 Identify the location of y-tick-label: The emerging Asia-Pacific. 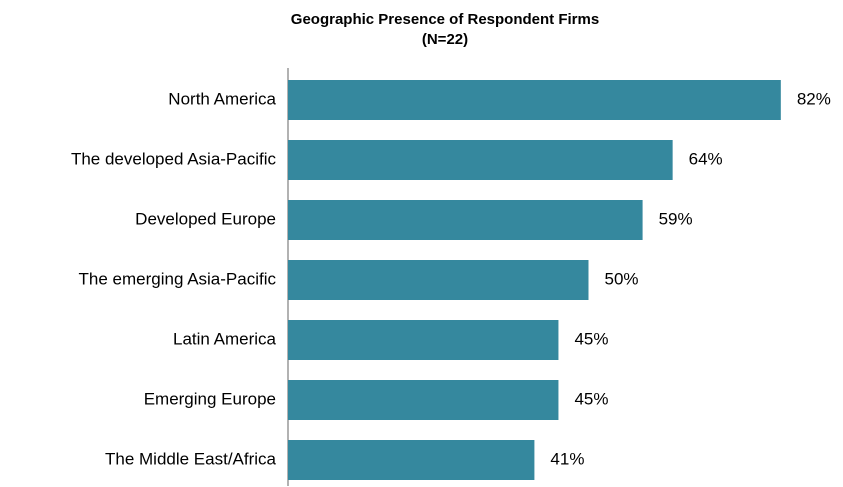
(178, 278).